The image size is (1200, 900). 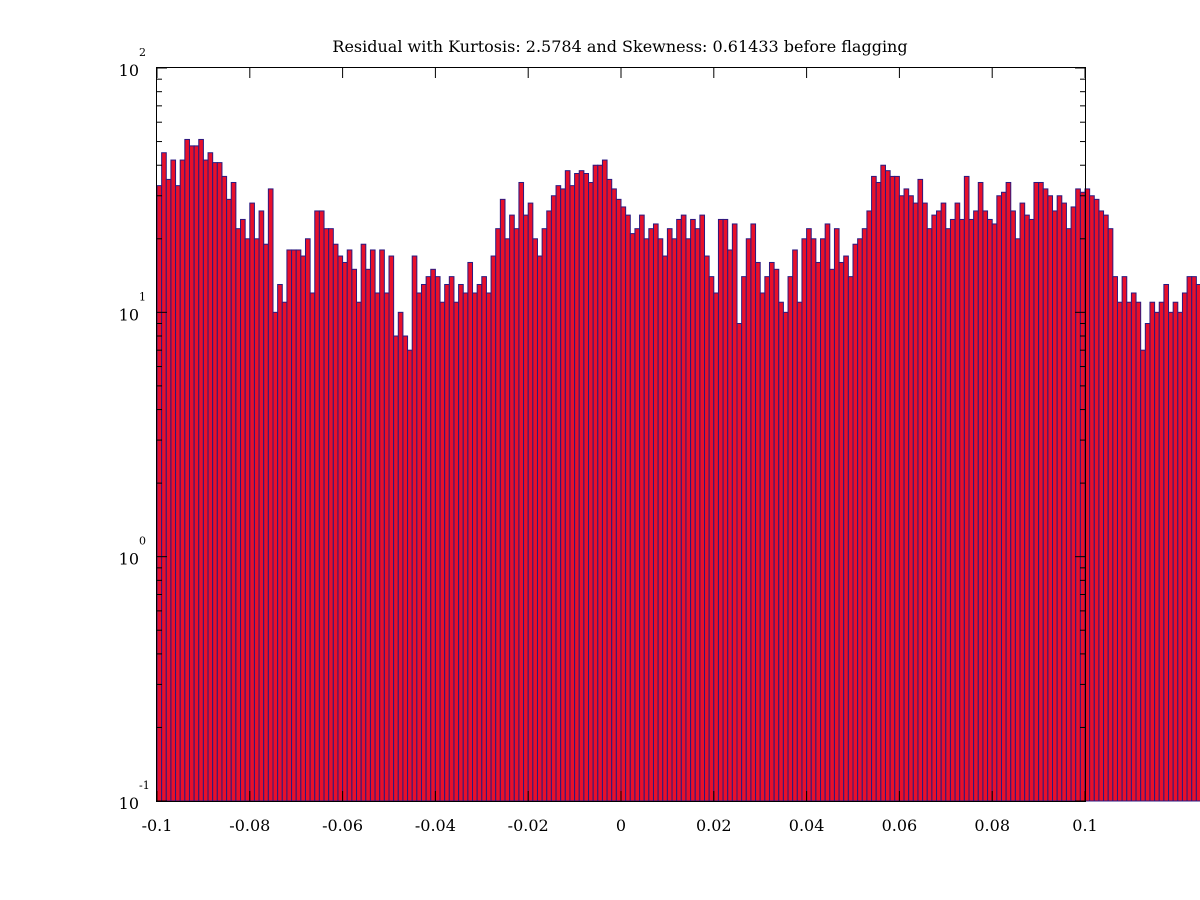 I want to click on y-tick-label: 10-1, so click(x=134, y=796).